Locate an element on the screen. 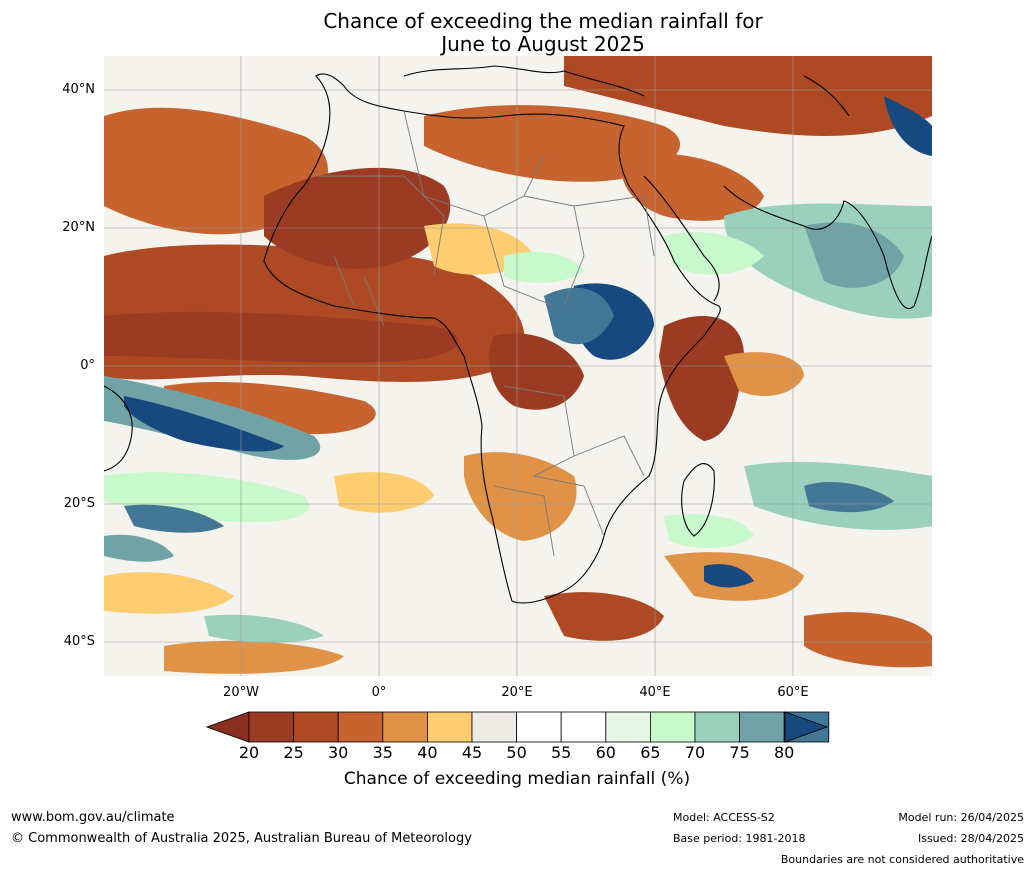 Image resolution: width=1035 pixels, height=873 pixels. colorbar-tick-label: 45 is located at coordinates (472, 752).